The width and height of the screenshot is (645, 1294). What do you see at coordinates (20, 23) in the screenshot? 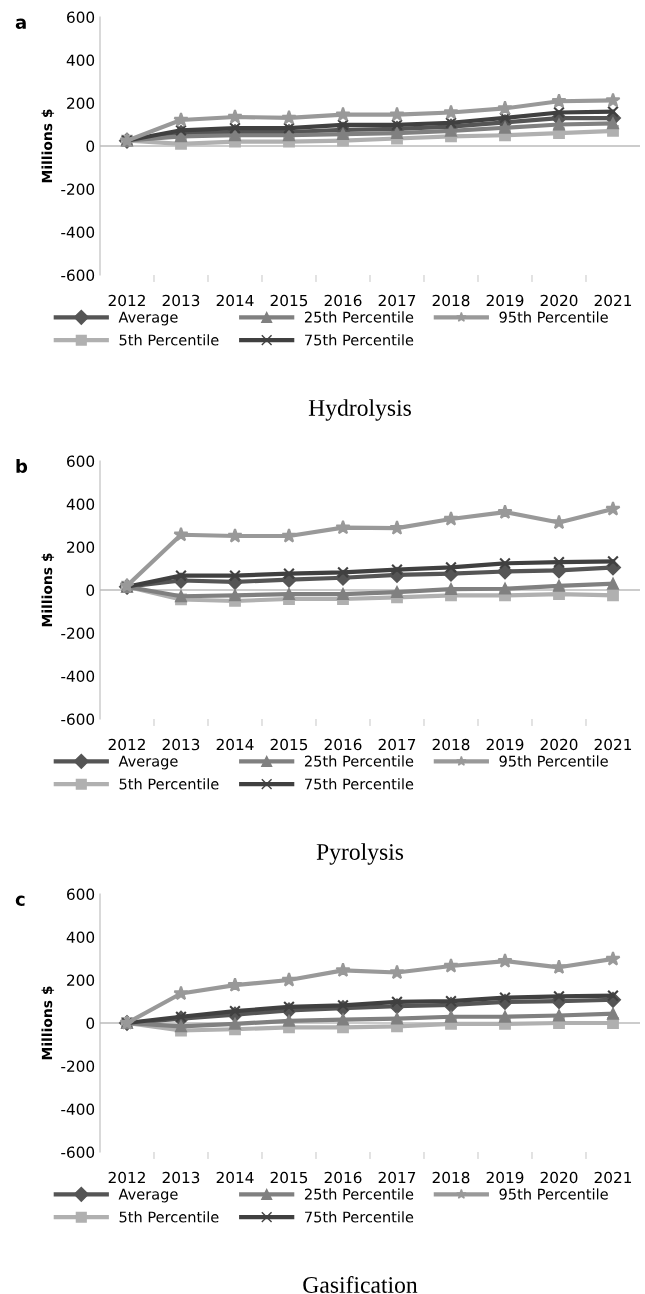
I see `text: a` at bounding box center [20, 23].